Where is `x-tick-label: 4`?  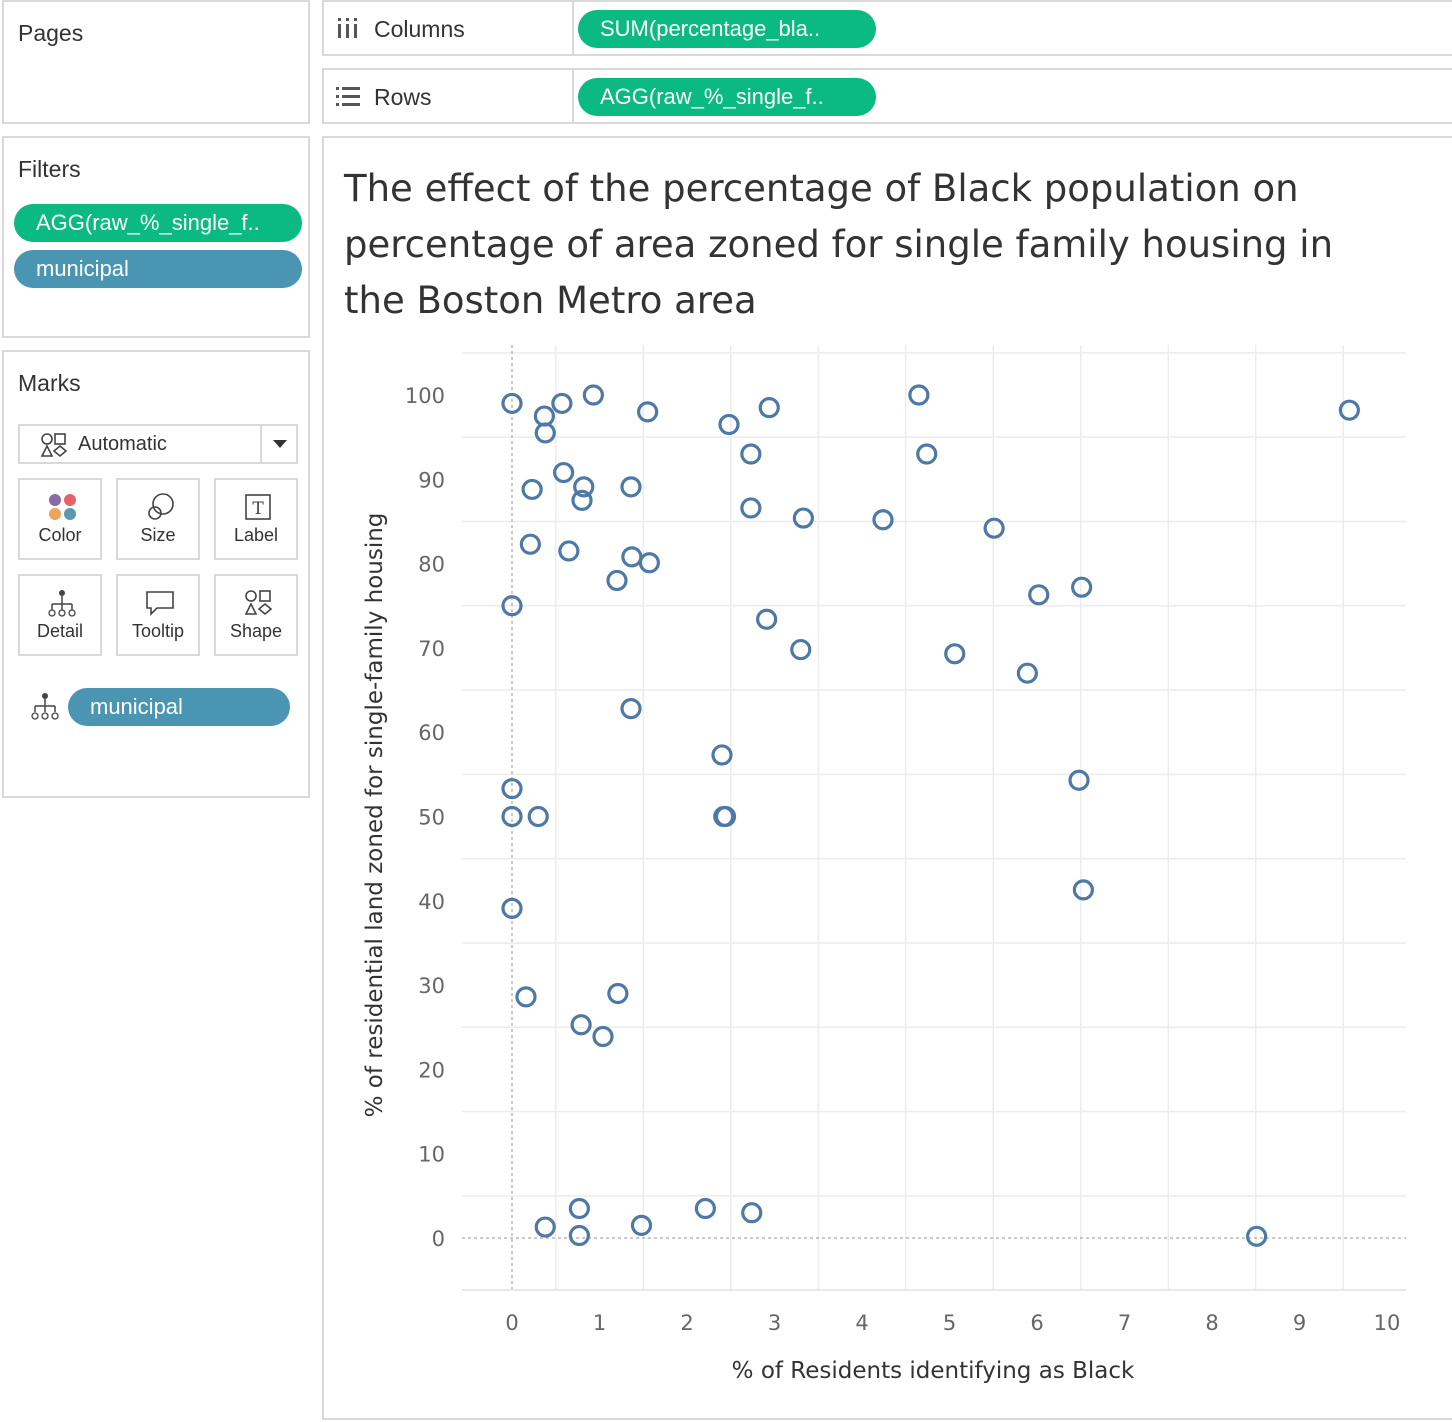
x-tick-label: 4 is located at coordinates (861, 1323).